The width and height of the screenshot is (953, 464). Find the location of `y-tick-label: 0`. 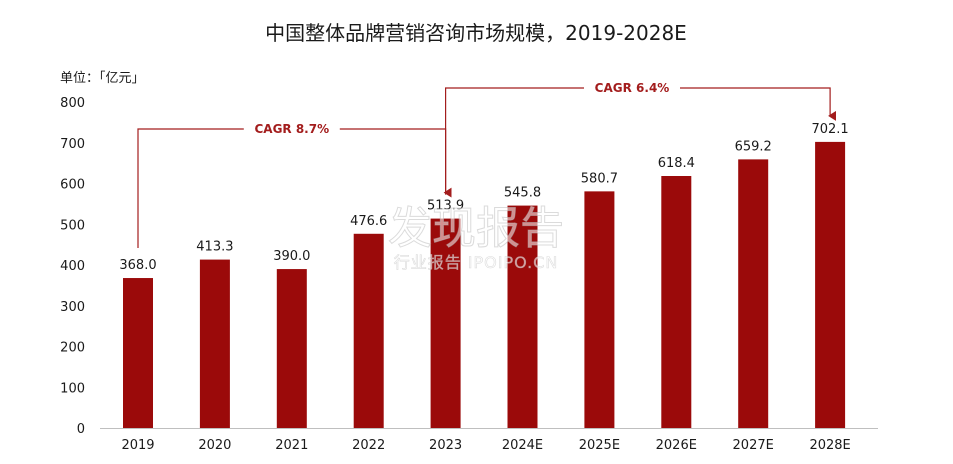

y-tick-label: 0 is located at coordinates (81, 429).